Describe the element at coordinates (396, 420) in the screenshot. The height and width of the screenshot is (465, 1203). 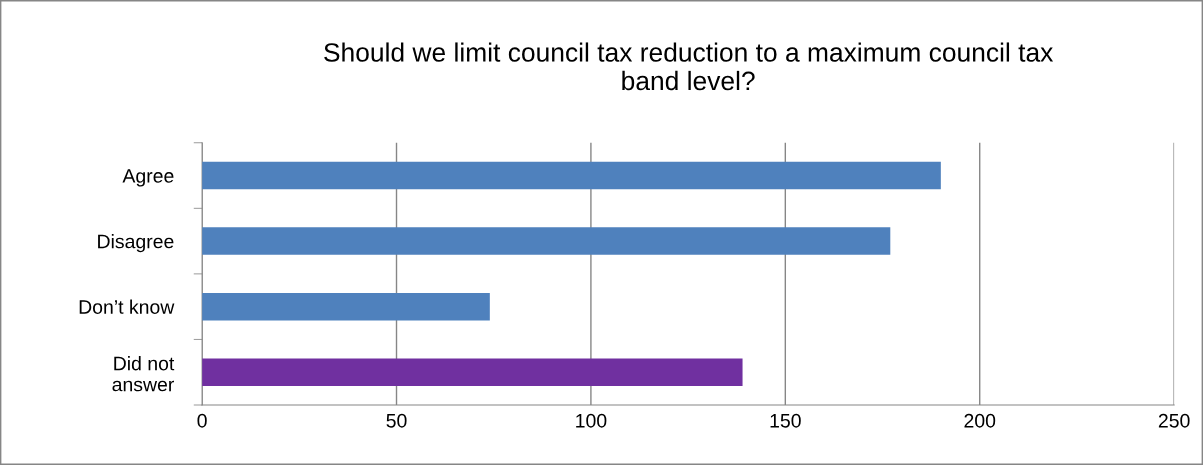
I see `x-tick-label: 50` at that location.